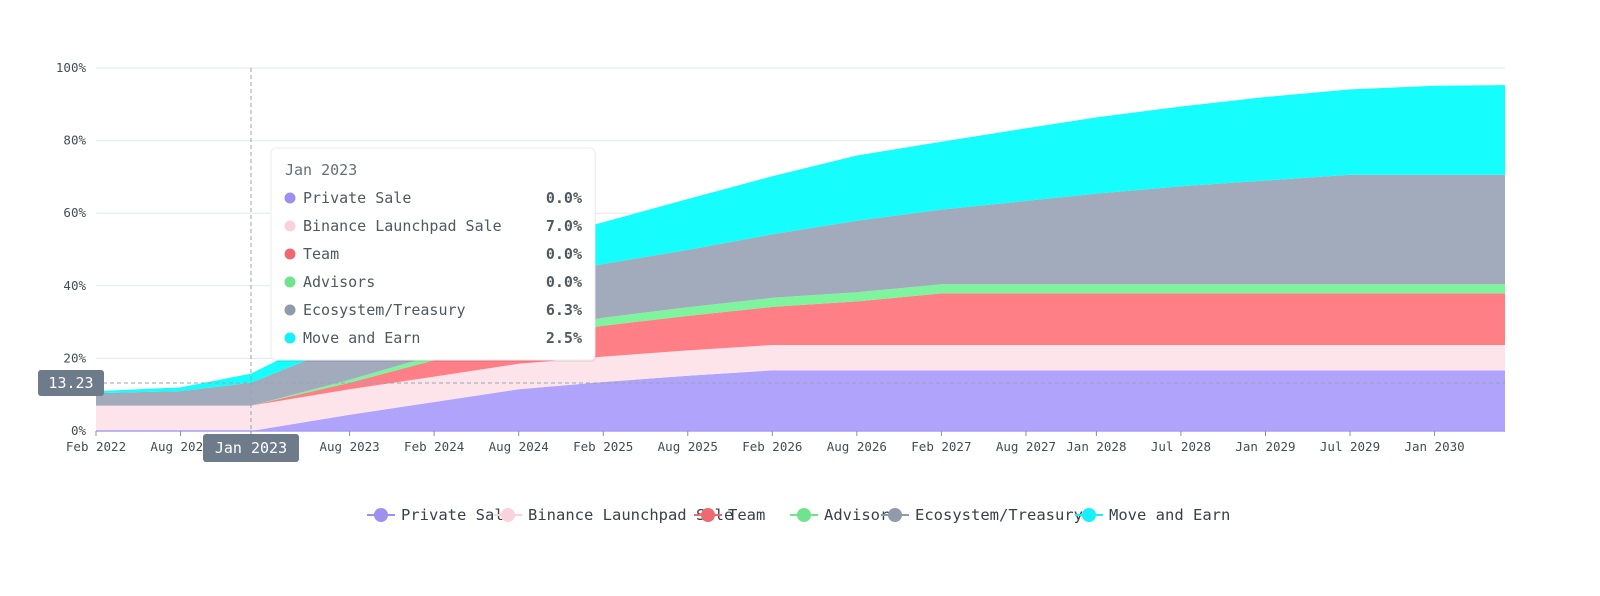 The image size is (1600, 596). I want to click on crosshair-x-value: Jan 2023, so click(251, 448).